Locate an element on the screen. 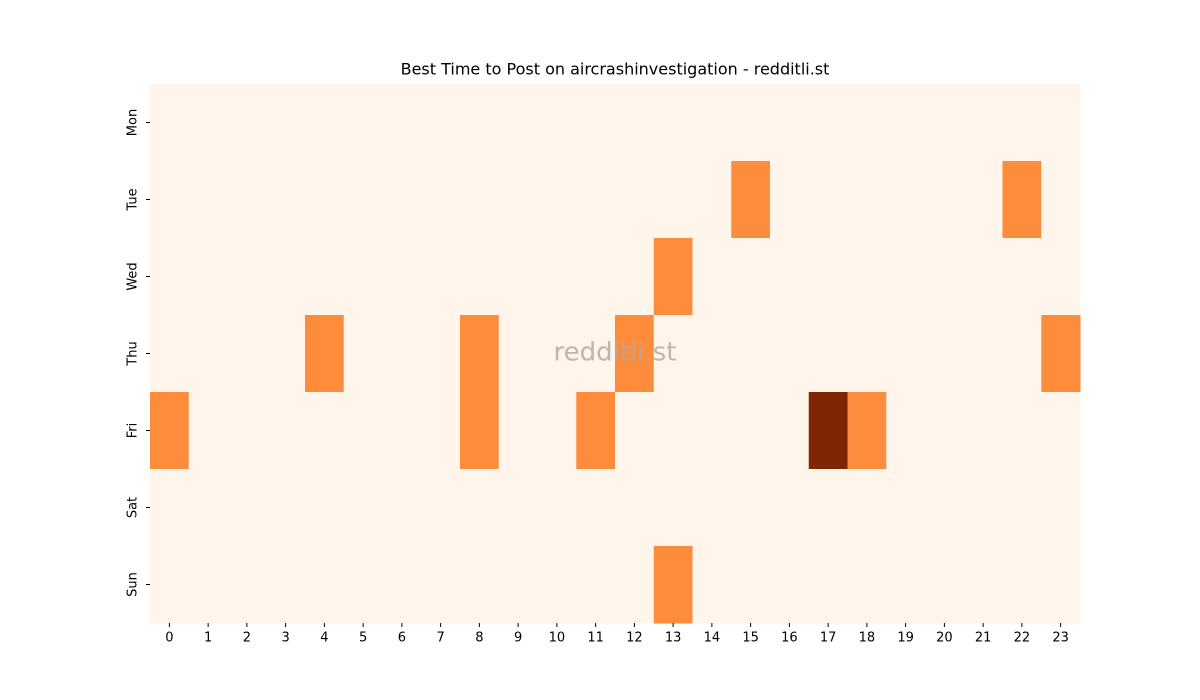 The image size is (1200, 700). x-tick-label: 9 is located at coordinates (518, 638).